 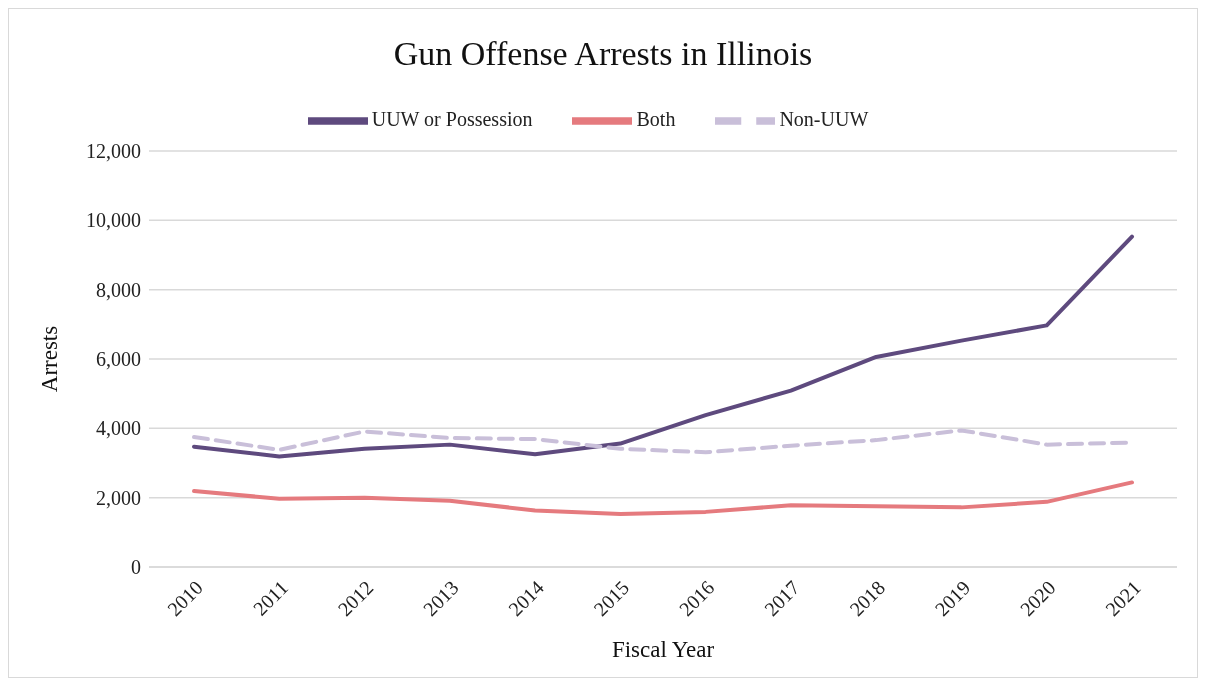 I want to click on y-tick-label: 8,000, so click(x=118, y=289).